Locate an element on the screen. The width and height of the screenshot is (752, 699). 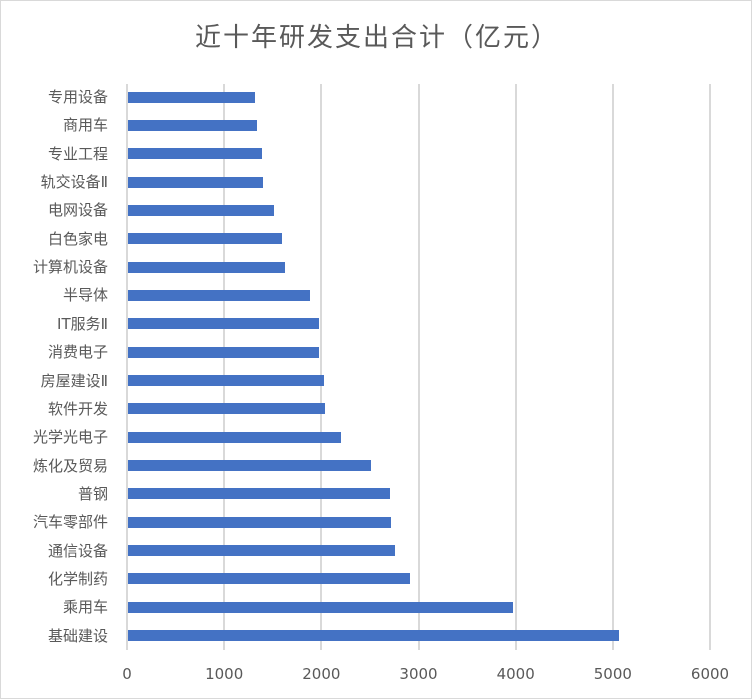
chart-title: 近十年研发支出合计（亿元） is located at coordinates (376, 38).